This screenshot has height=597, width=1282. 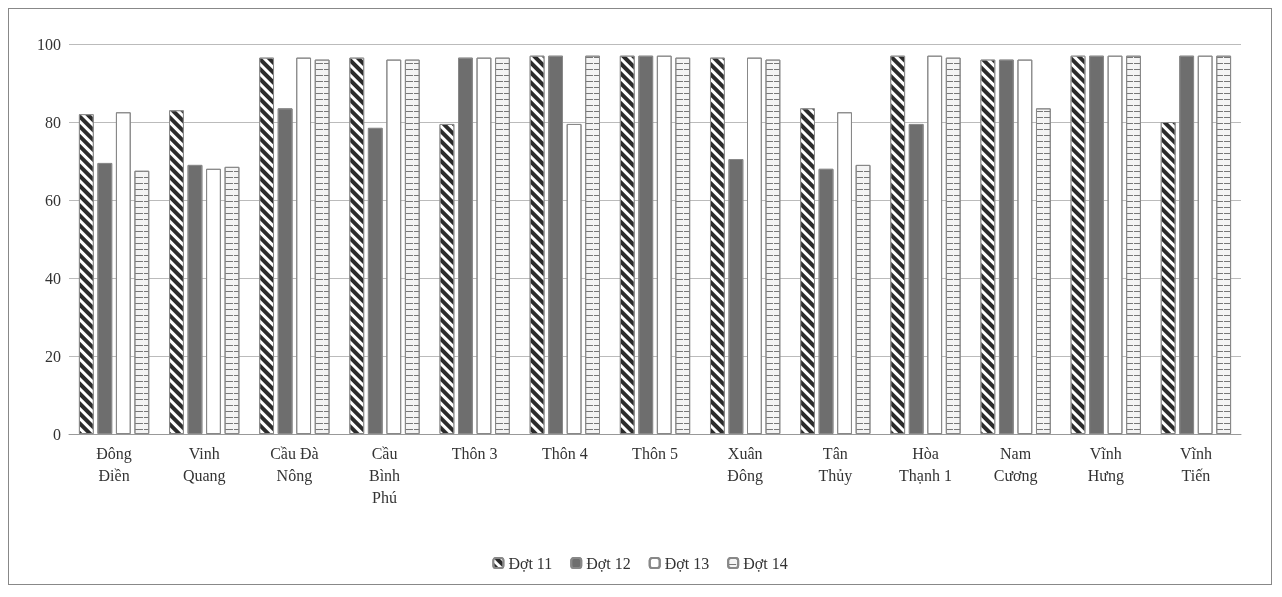 What do you see at coordinates (655, 453) in the screenshot?
I see `x-tick-label: Thôn 5` at bounding box center [655, 453].